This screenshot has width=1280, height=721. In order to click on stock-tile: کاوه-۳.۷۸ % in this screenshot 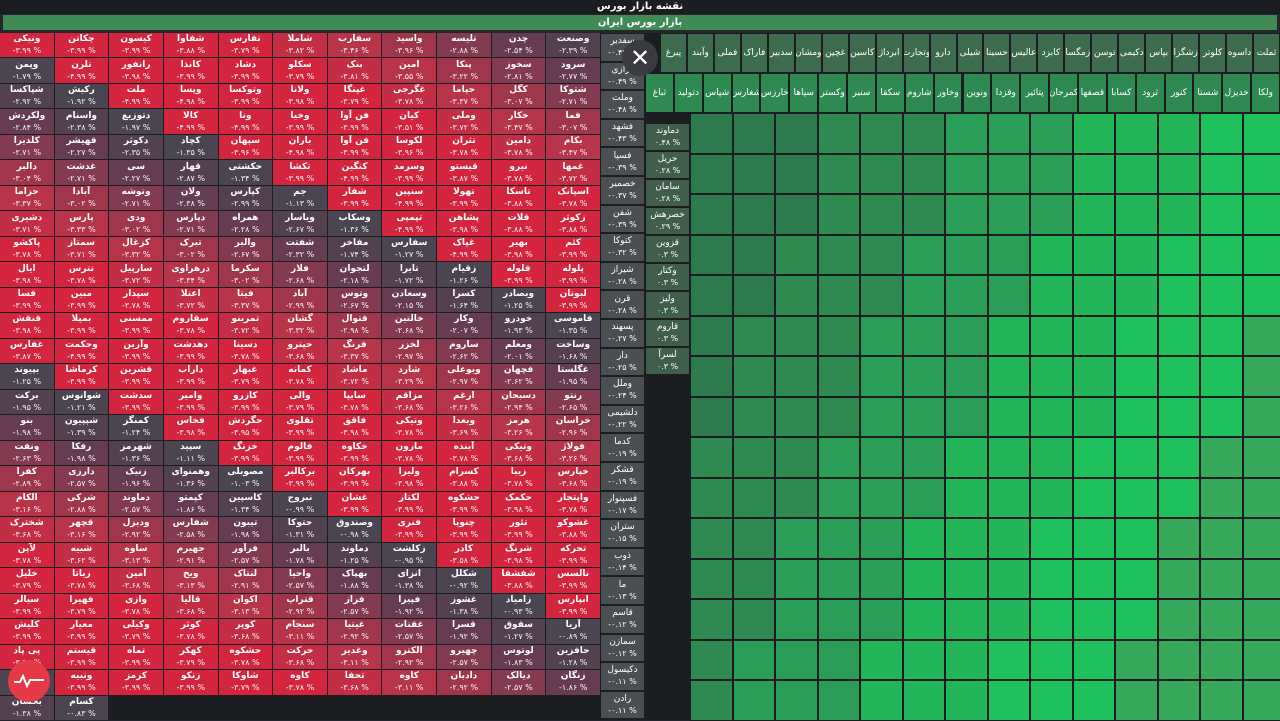, I will do `click(300, 682)`.